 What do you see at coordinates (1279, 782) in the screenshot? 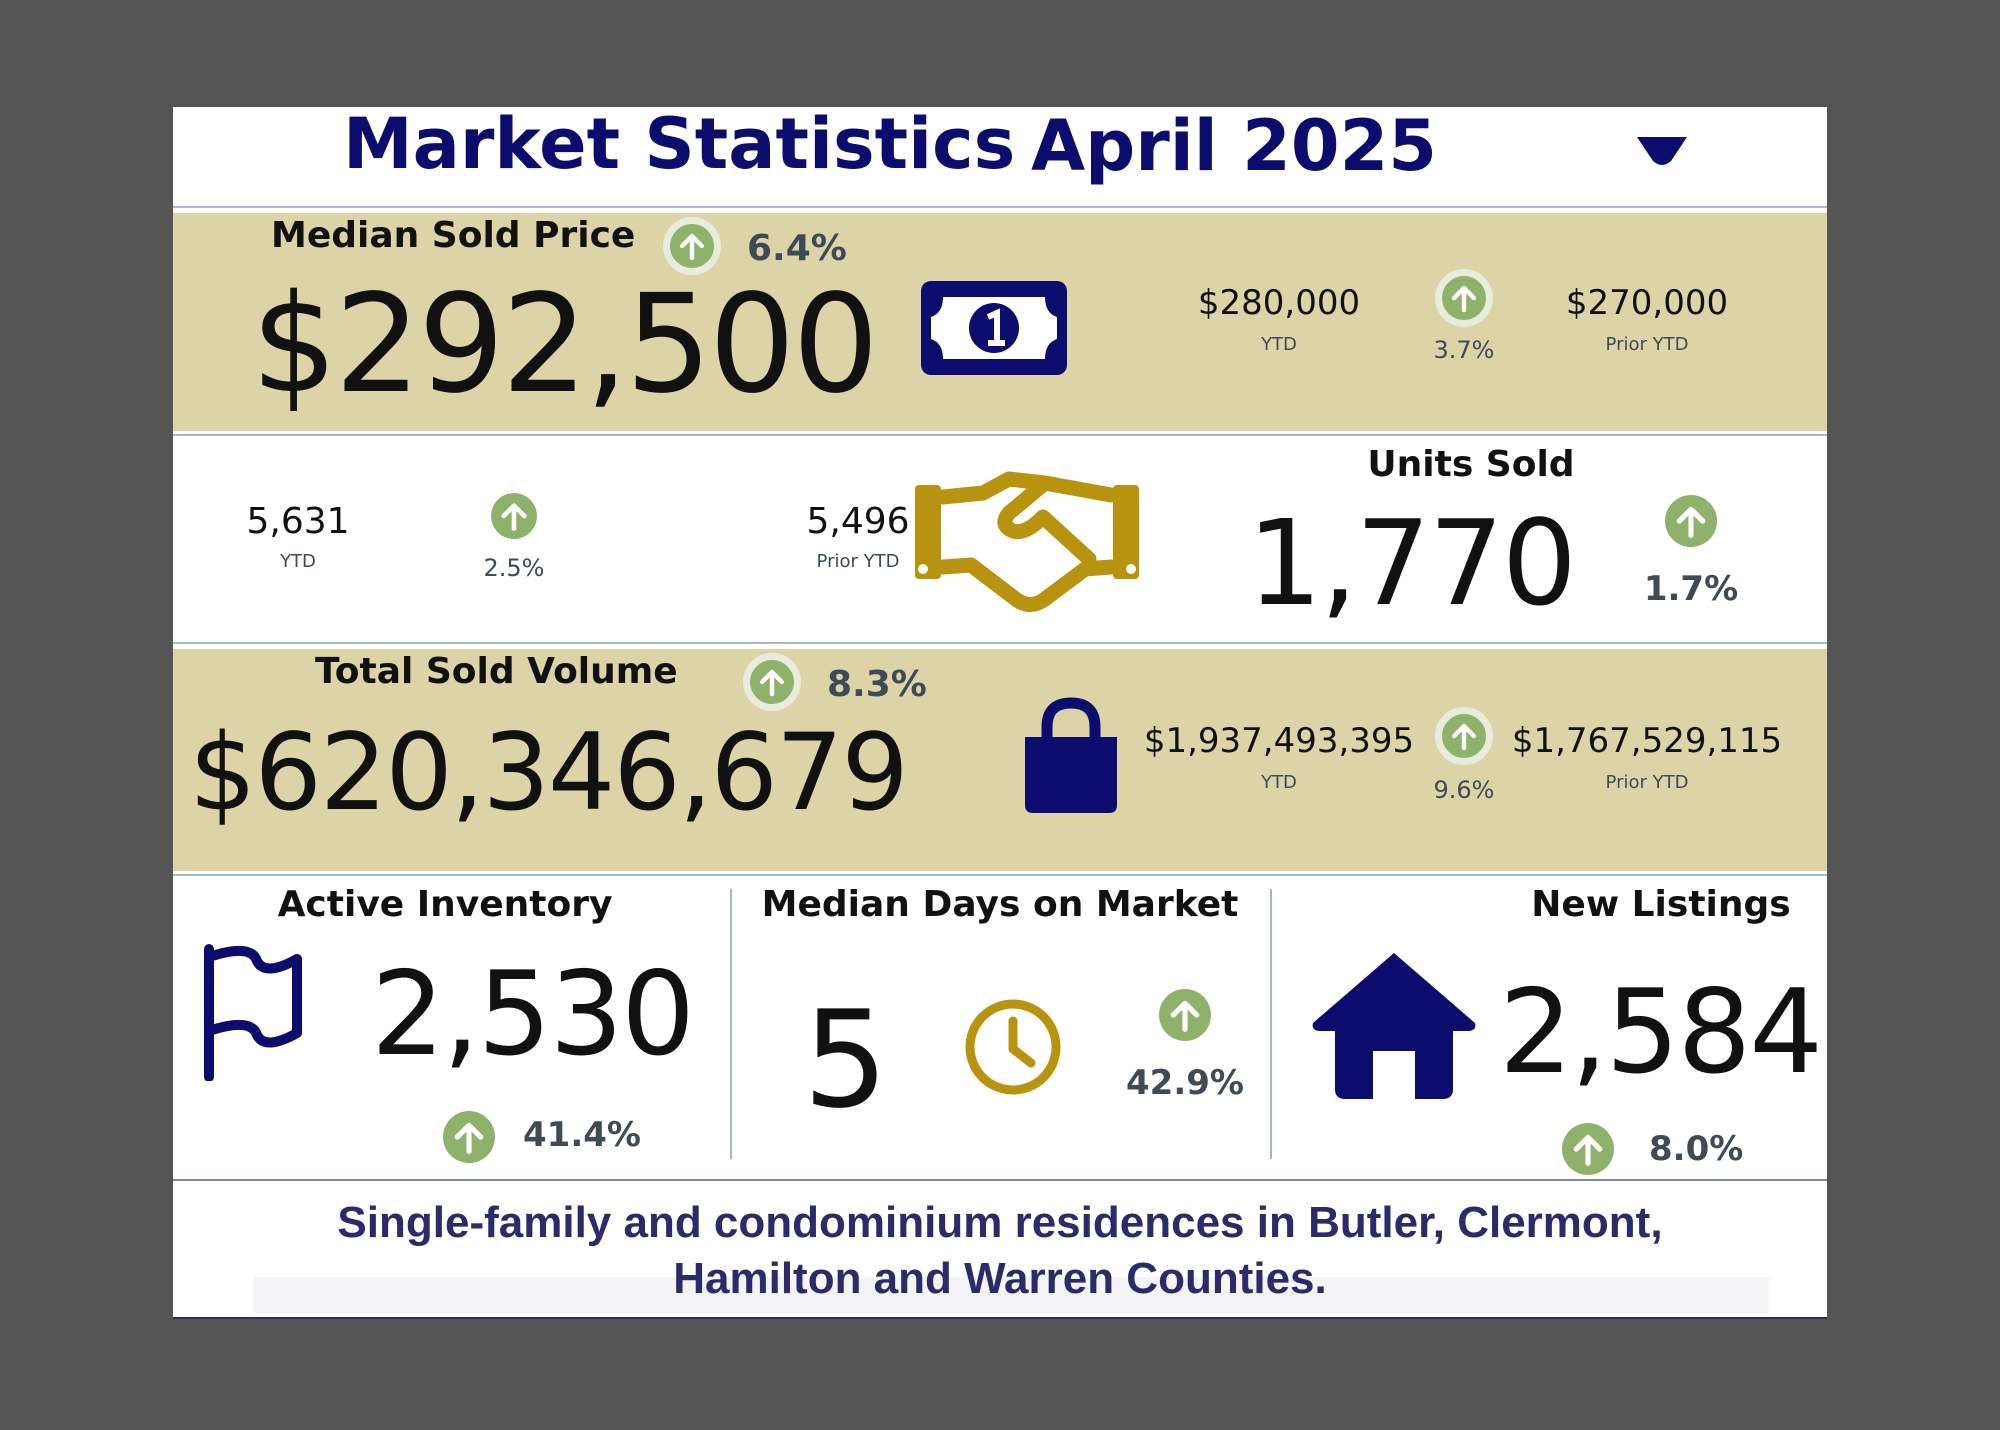
I see `total-sold-volume-ytd-label: YTD` at bounding box center [1279, 782].